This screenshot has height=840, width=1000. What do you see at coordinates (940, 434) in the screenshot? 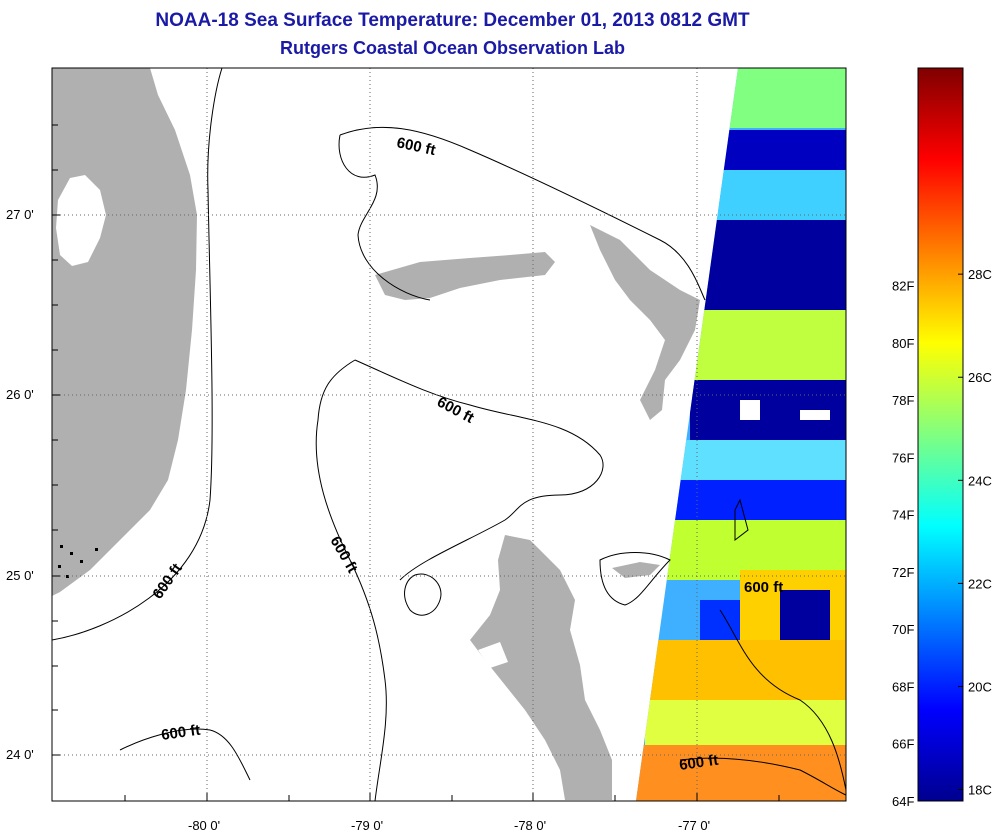
I see `colorbar` at bounding box center [940, 434].